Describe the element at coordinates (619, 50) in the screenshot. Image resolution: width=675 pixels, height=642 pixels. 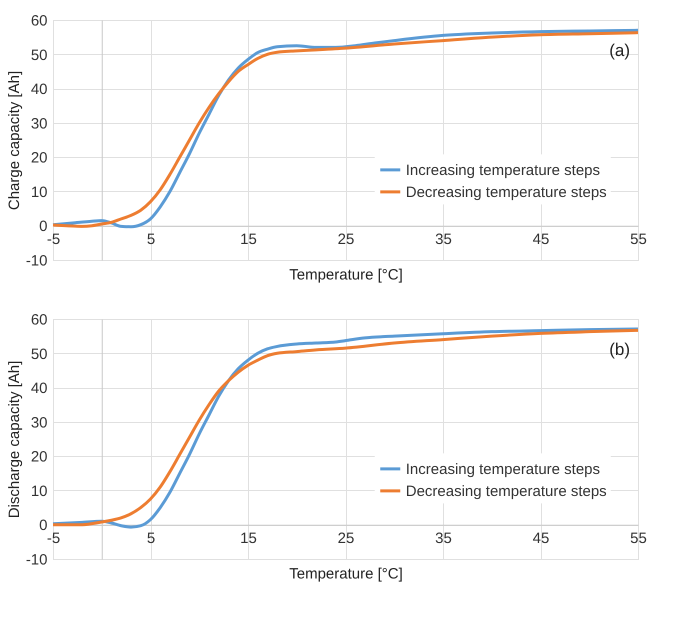
I see `annotation: (a)` at that location.